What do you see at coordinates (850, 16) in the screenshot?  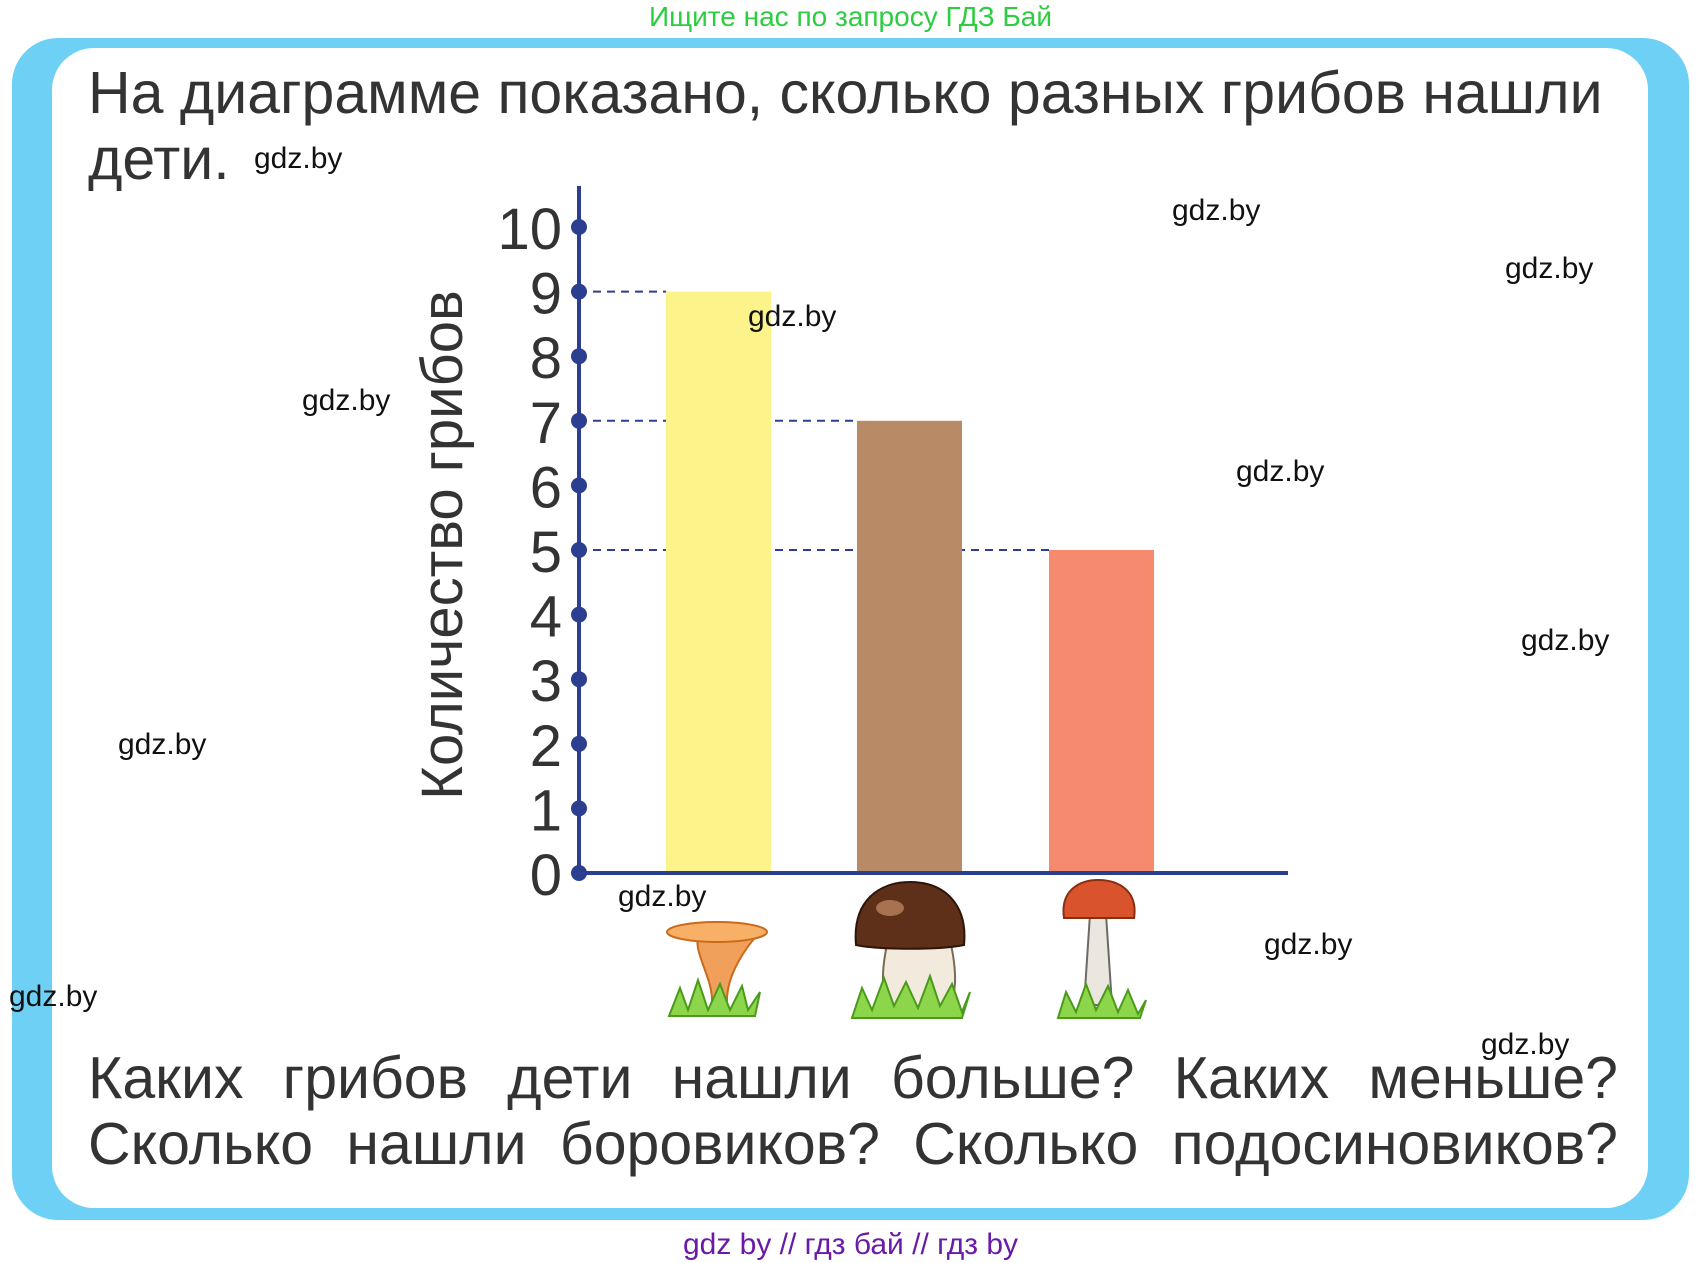 I see `top-banner: Ищите нас по запросу ГДЗ Бай` at bounding box center [850, 16].